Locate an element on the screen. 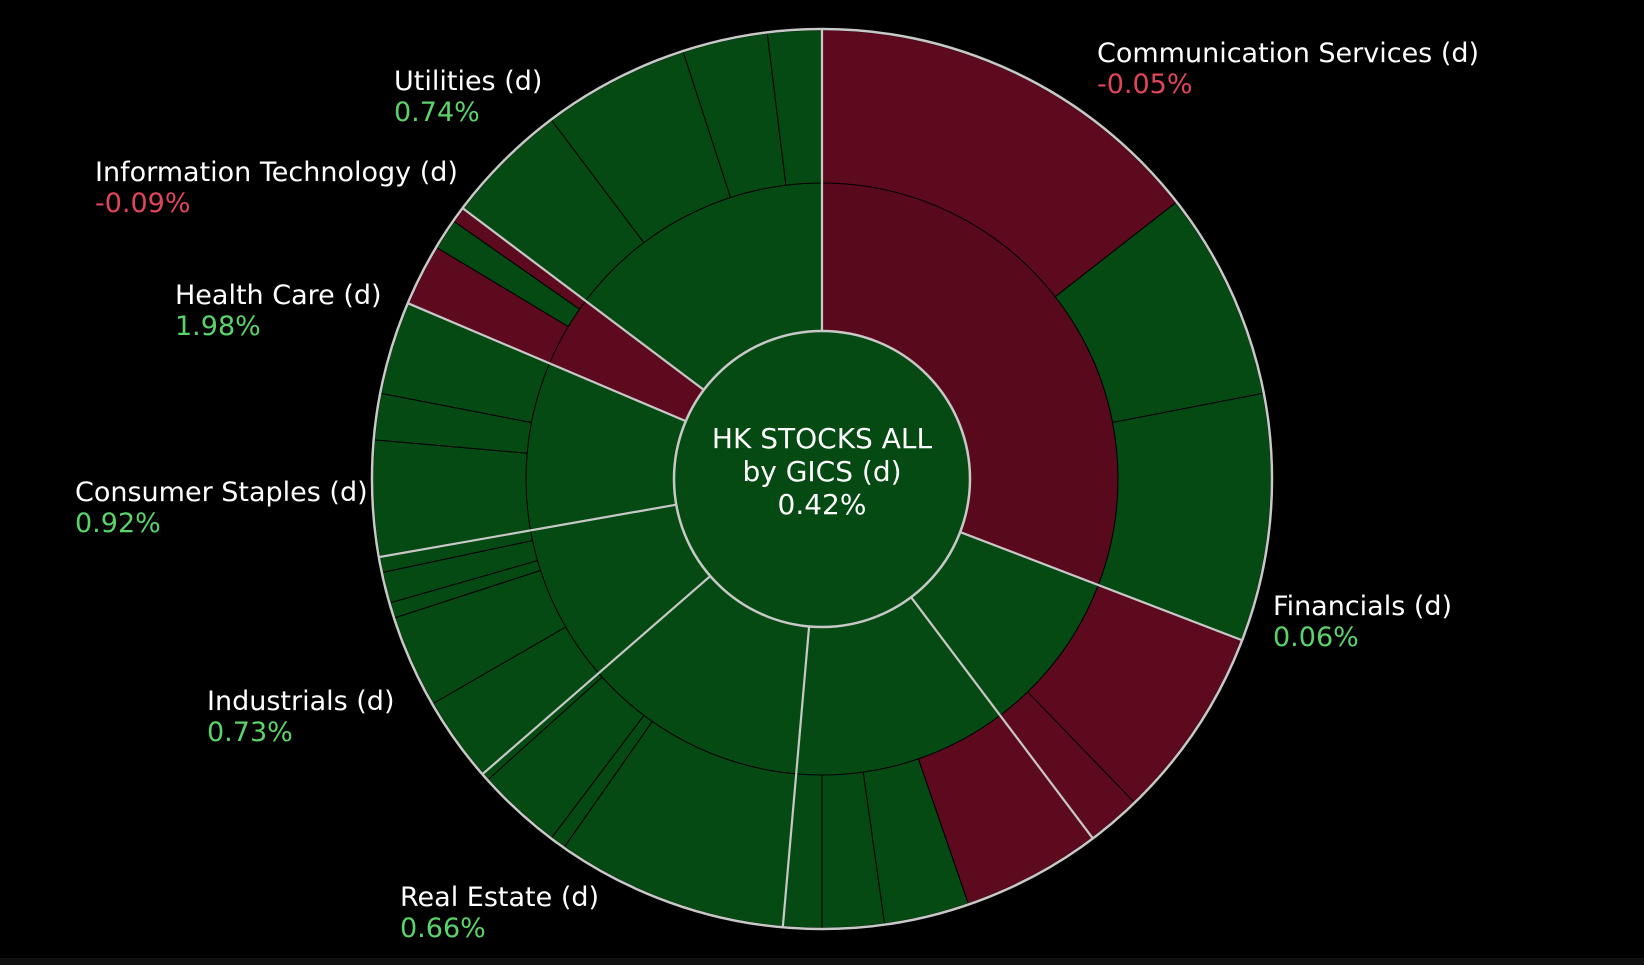  total-change: 0.42% is located at coordinates (822, 504).